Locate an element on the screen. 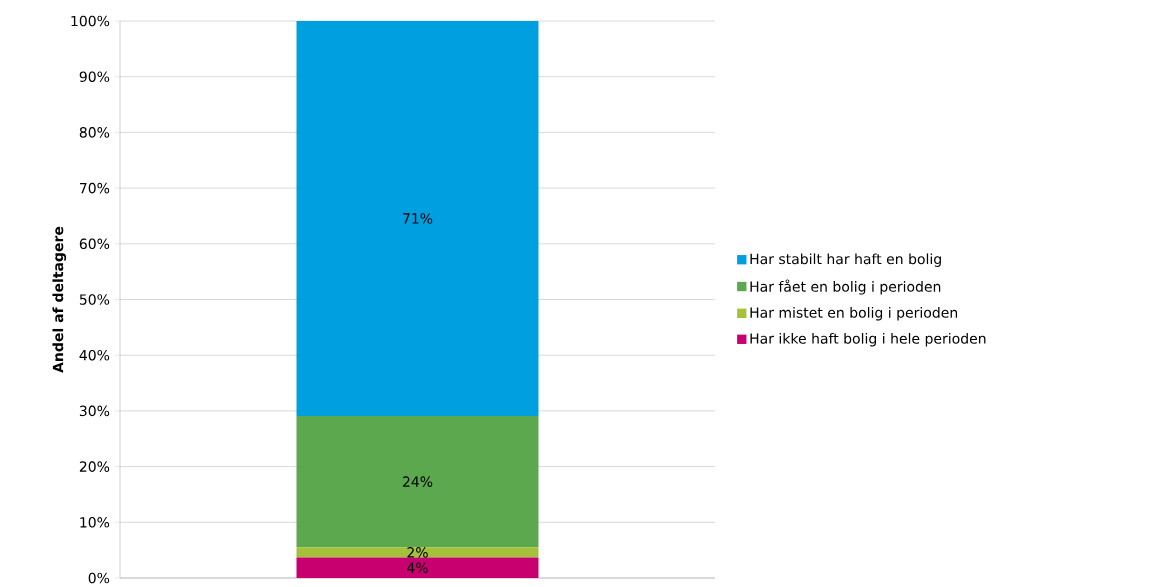  legend-label: Har mistet en bolig i perioden is located at coordinates (854, 314).